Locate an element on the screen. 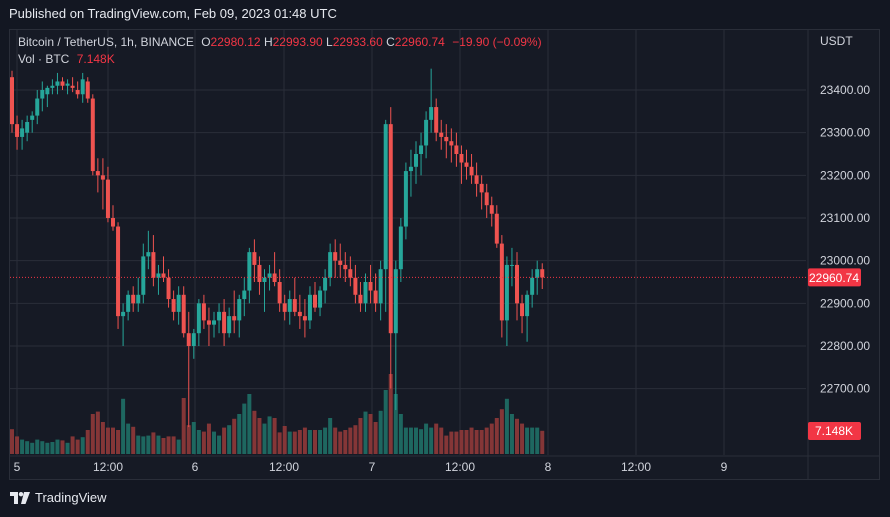  price-tick-label: 23400.00 is located at coordinates (845, 90).